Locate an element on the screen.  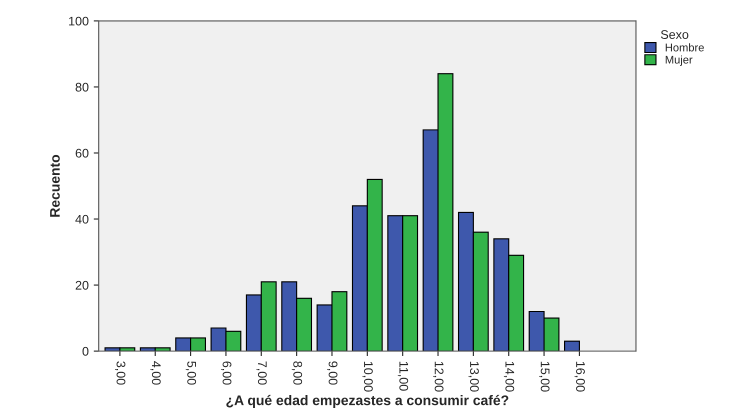
x-tick-label: 6,00 is located at coordinates (226, 373).